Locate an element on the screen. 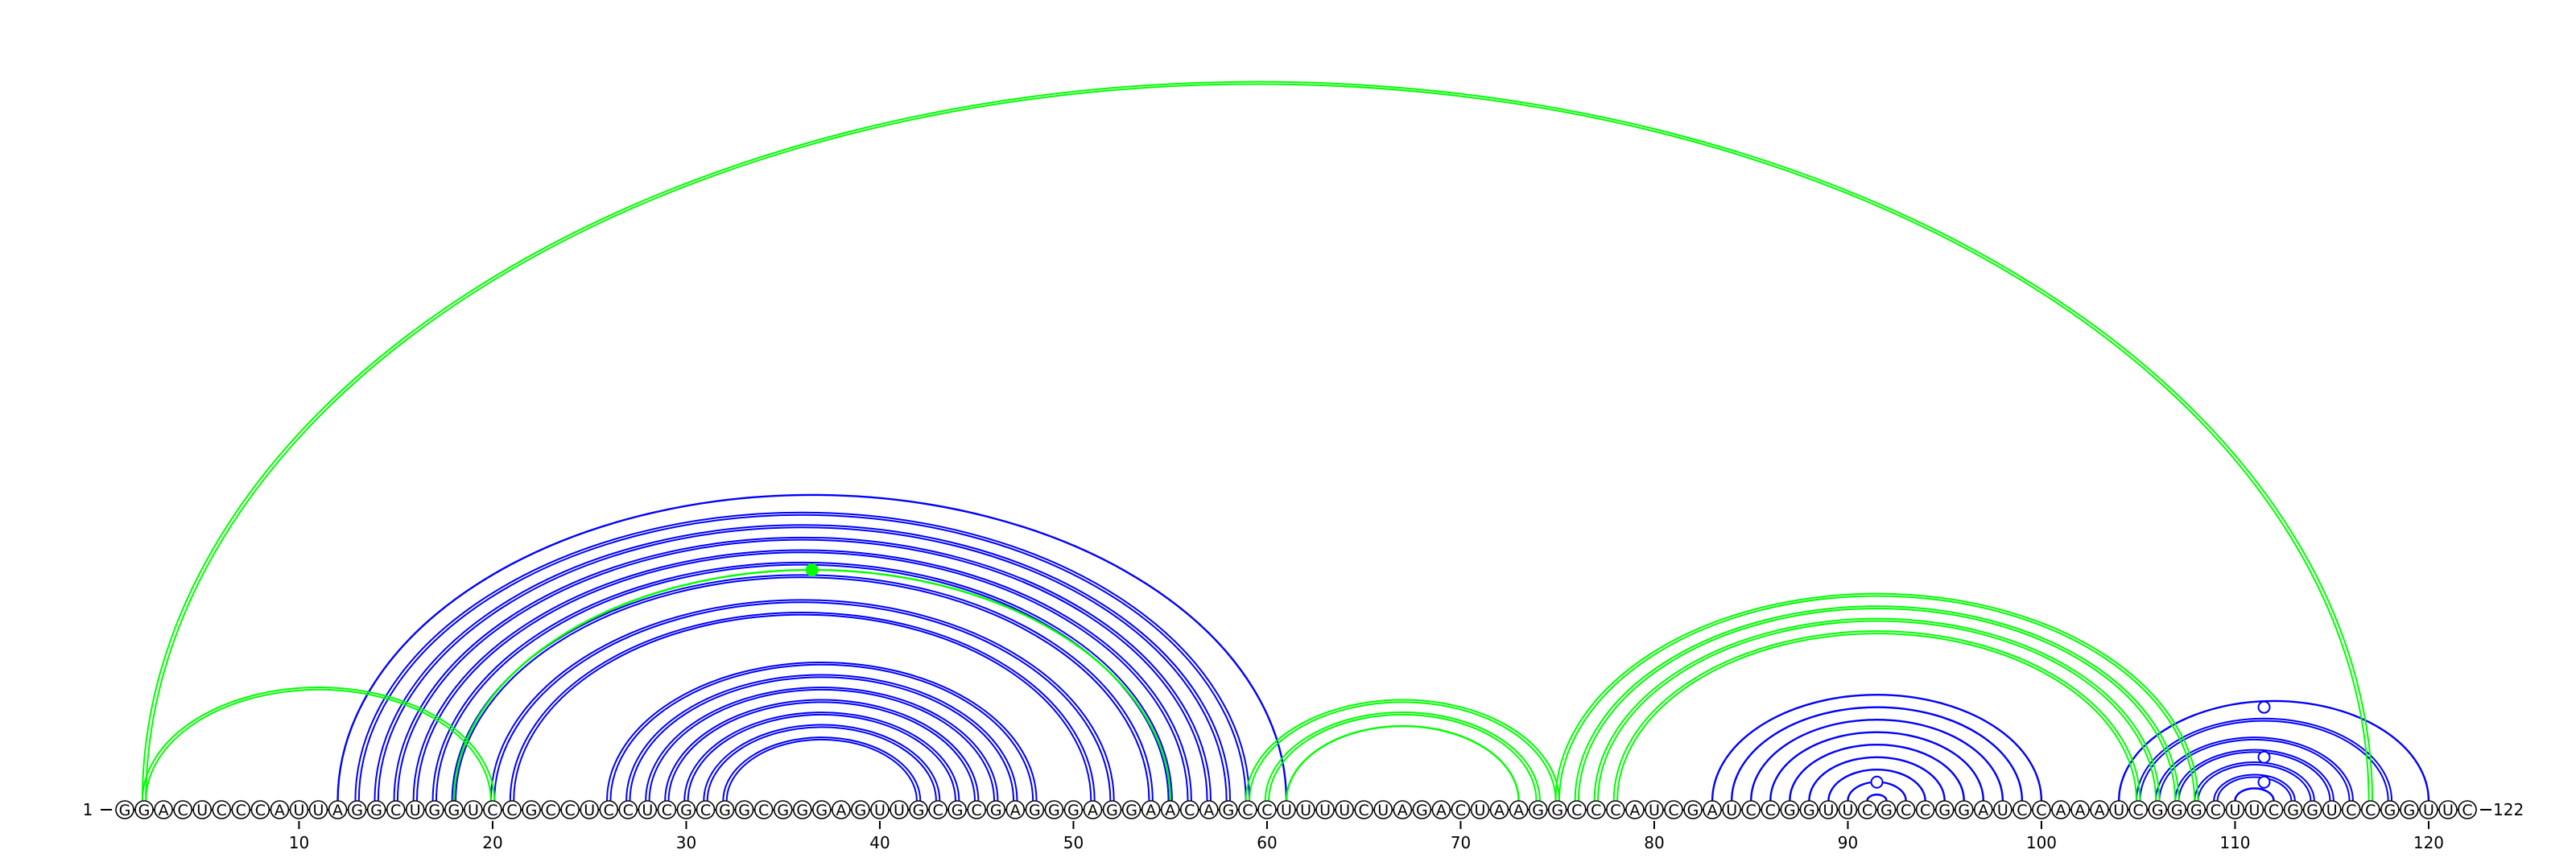 The image size is (2576, 858). arc-blue-31-43-inner is located at coordinates (821, 764).